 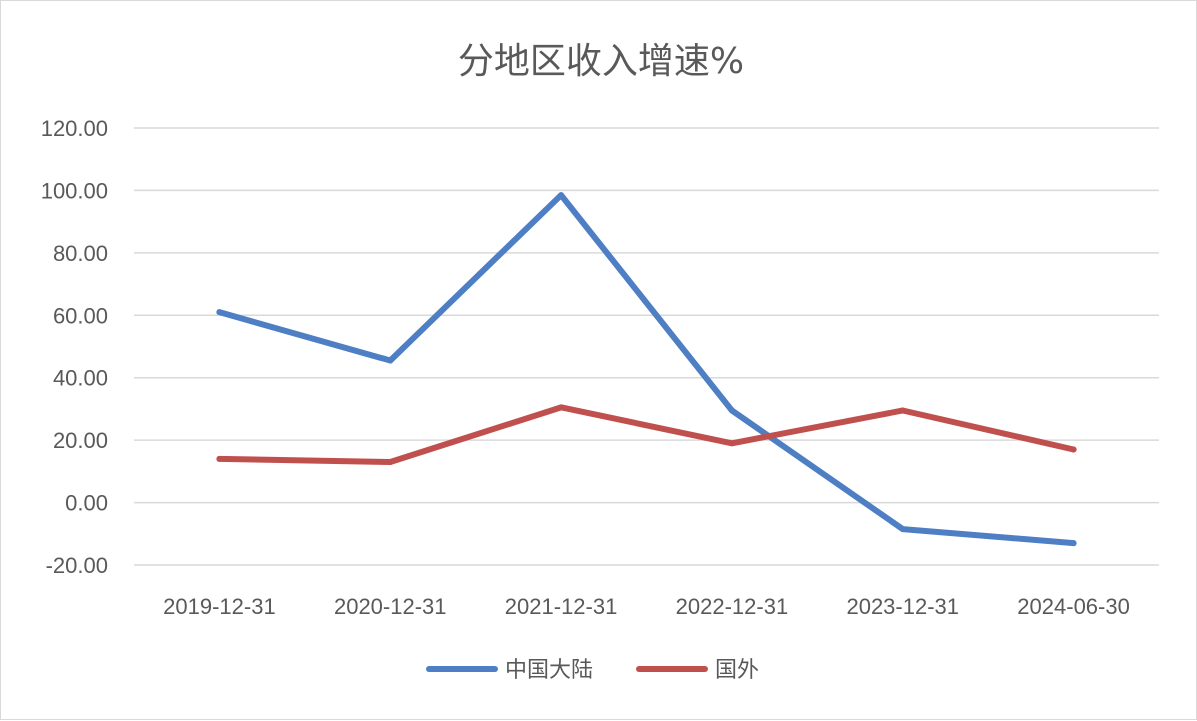 What do you see at coordinates (732, 606) in the screenshot?
I see `x-tick-label: 2022-12-31` at bounding box center [732, 606].